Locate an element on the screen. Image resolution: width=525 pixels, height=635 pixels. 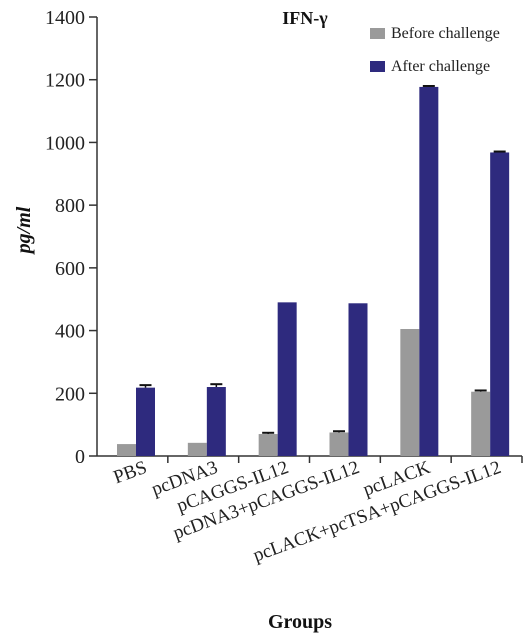
legend: Before challenge After challenge is located at coordinates (435, 50).